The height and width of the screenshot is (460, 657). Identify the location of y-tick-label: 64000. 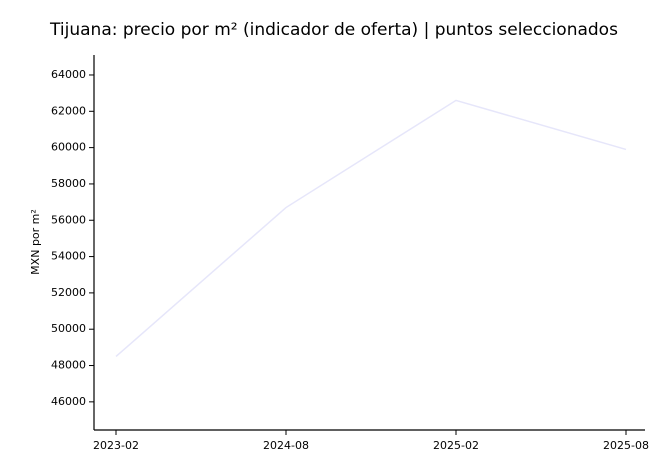
(68, 74).